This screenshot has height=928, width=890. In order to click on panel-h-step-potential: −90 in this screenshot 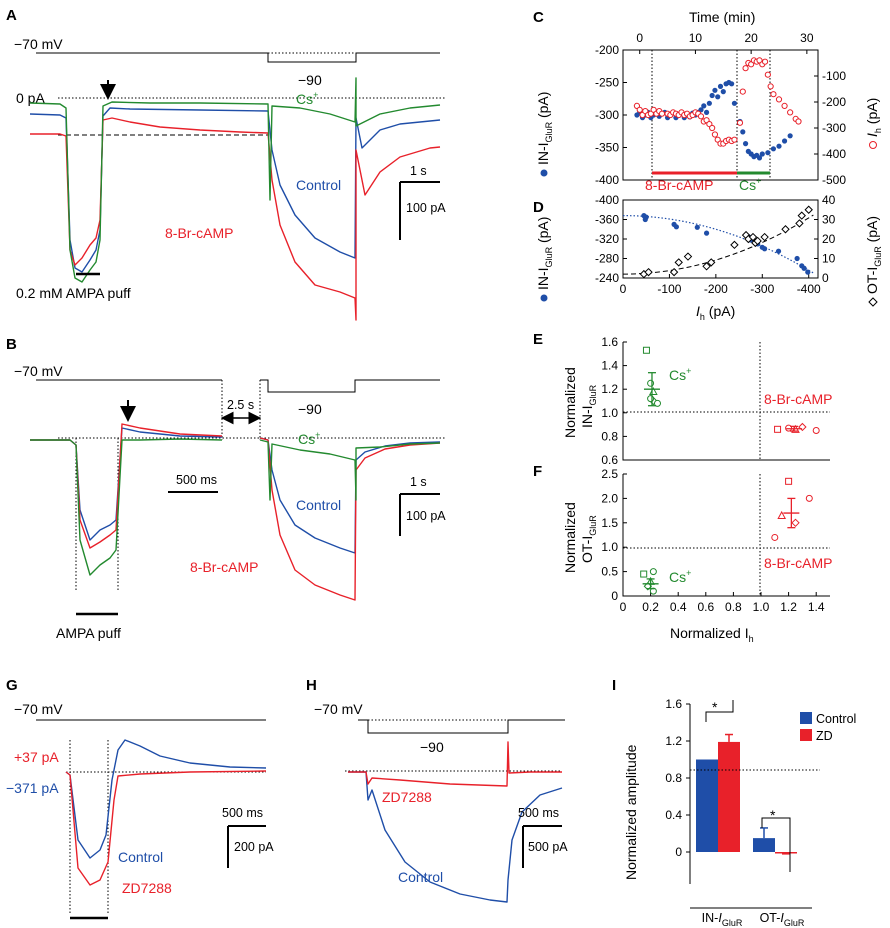, I will do `click(432, 747)`.